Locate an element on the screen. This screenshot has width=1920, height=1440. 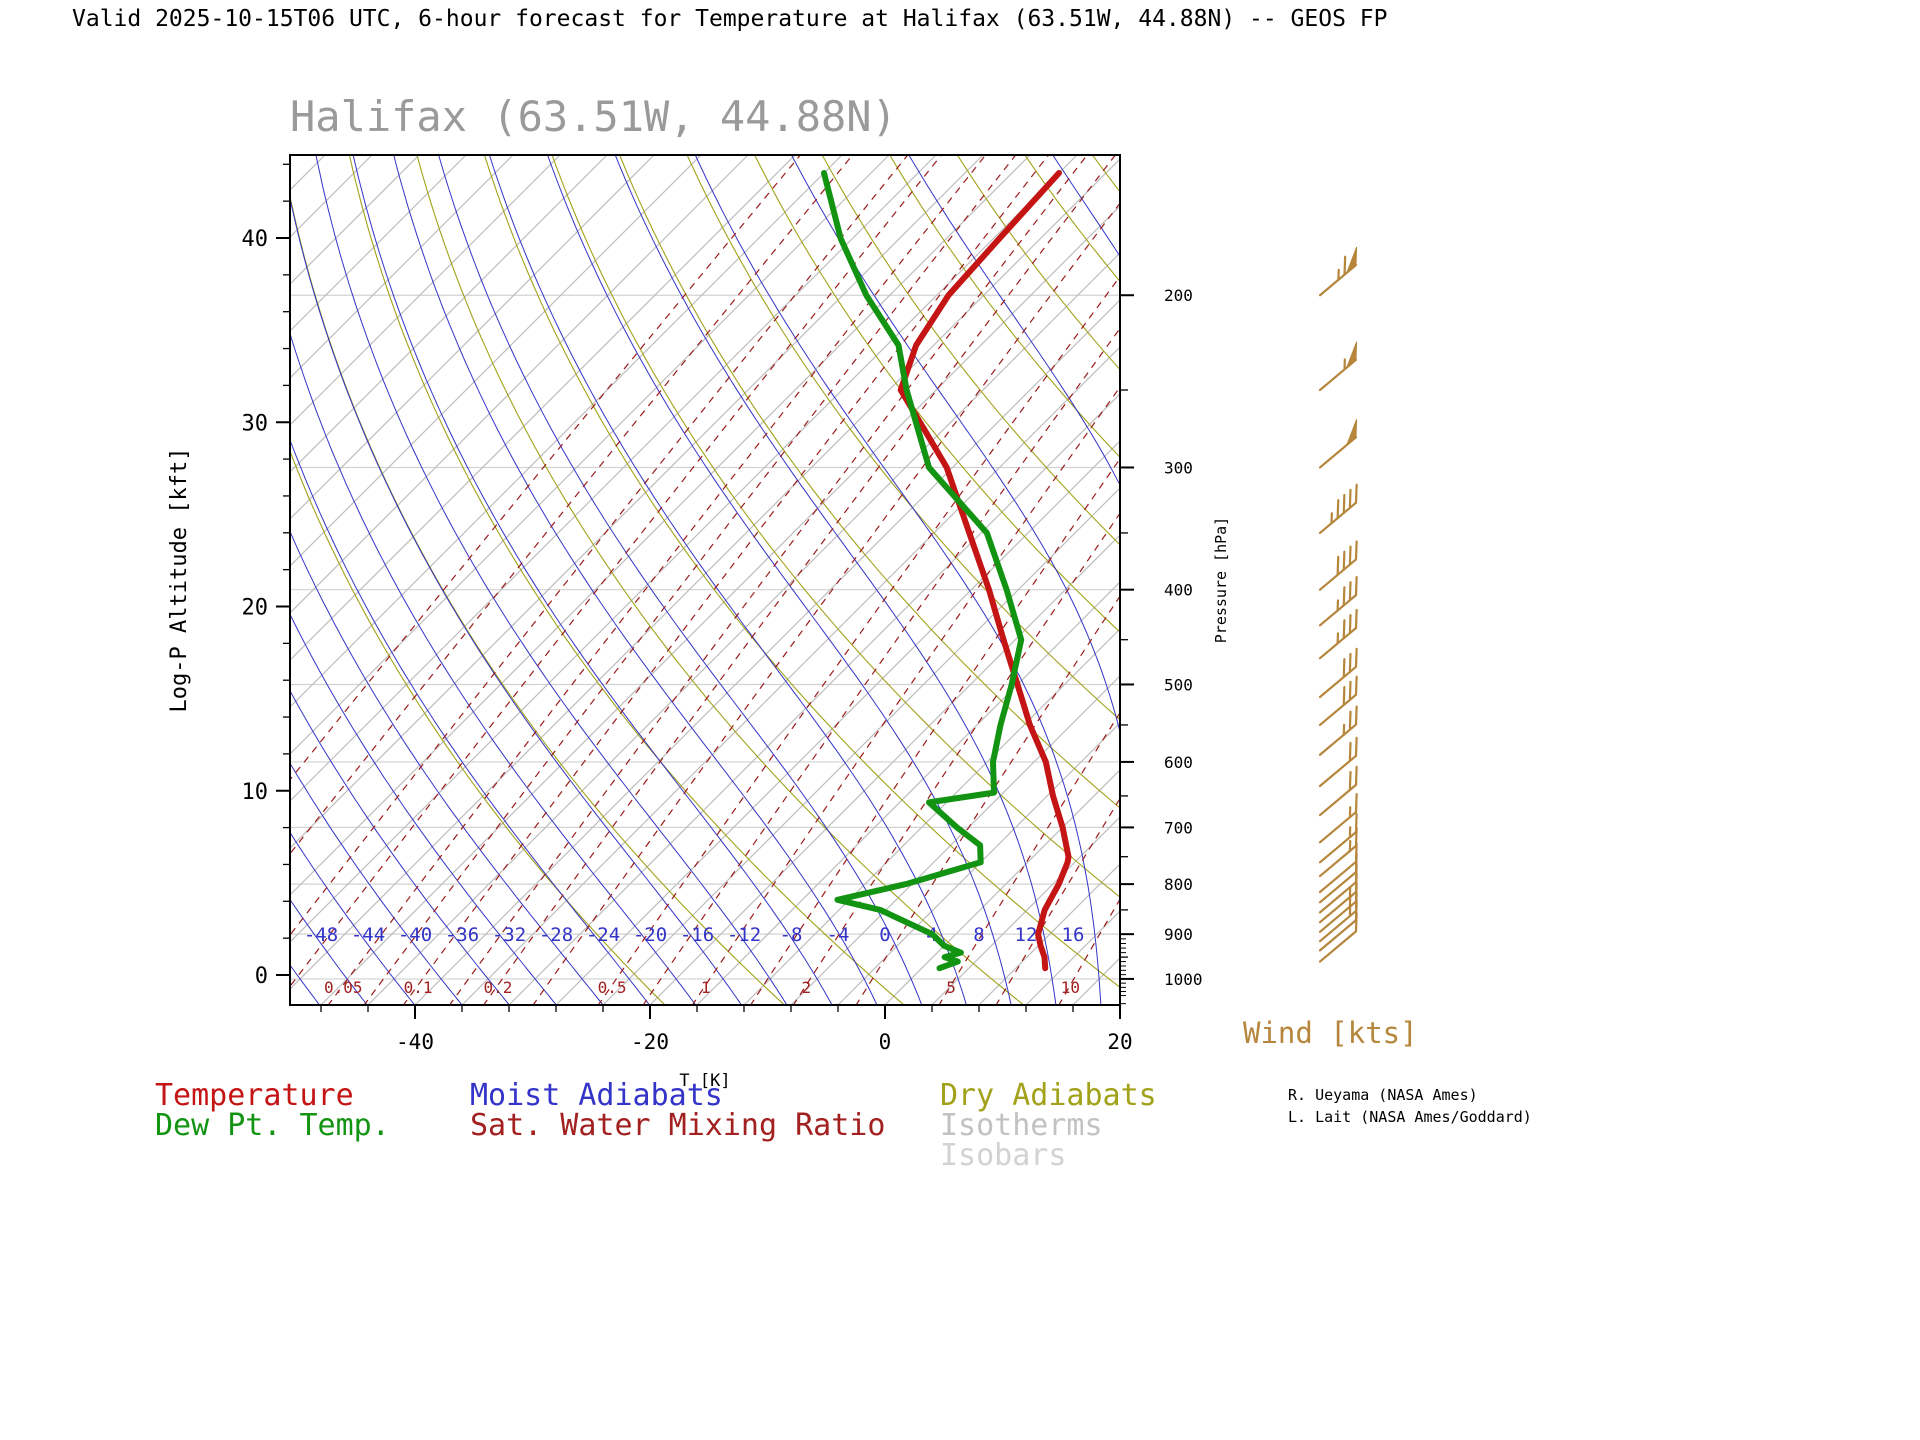
moist-adiabat-value-label: -8 is located at coordinates (791, 935).